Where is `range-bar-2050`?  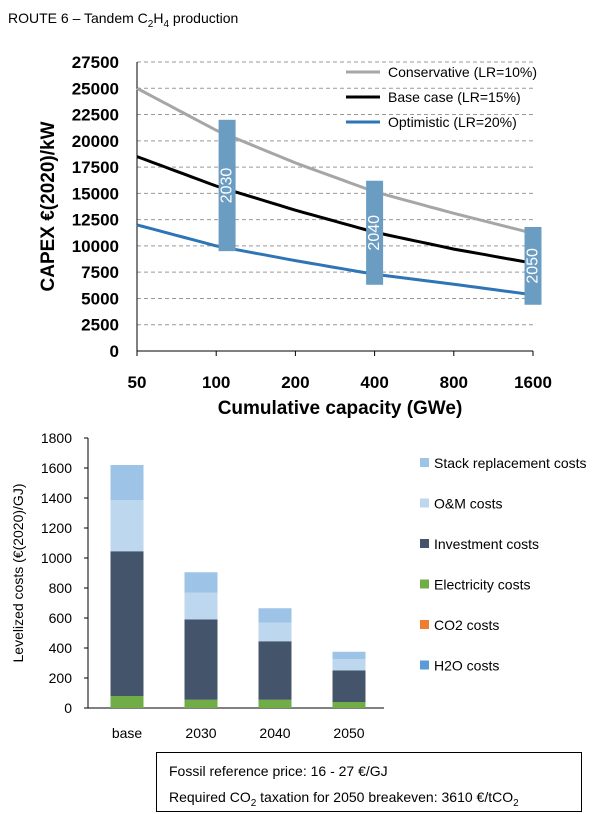
range-bar-2050 is located at coordinates (533, 265).